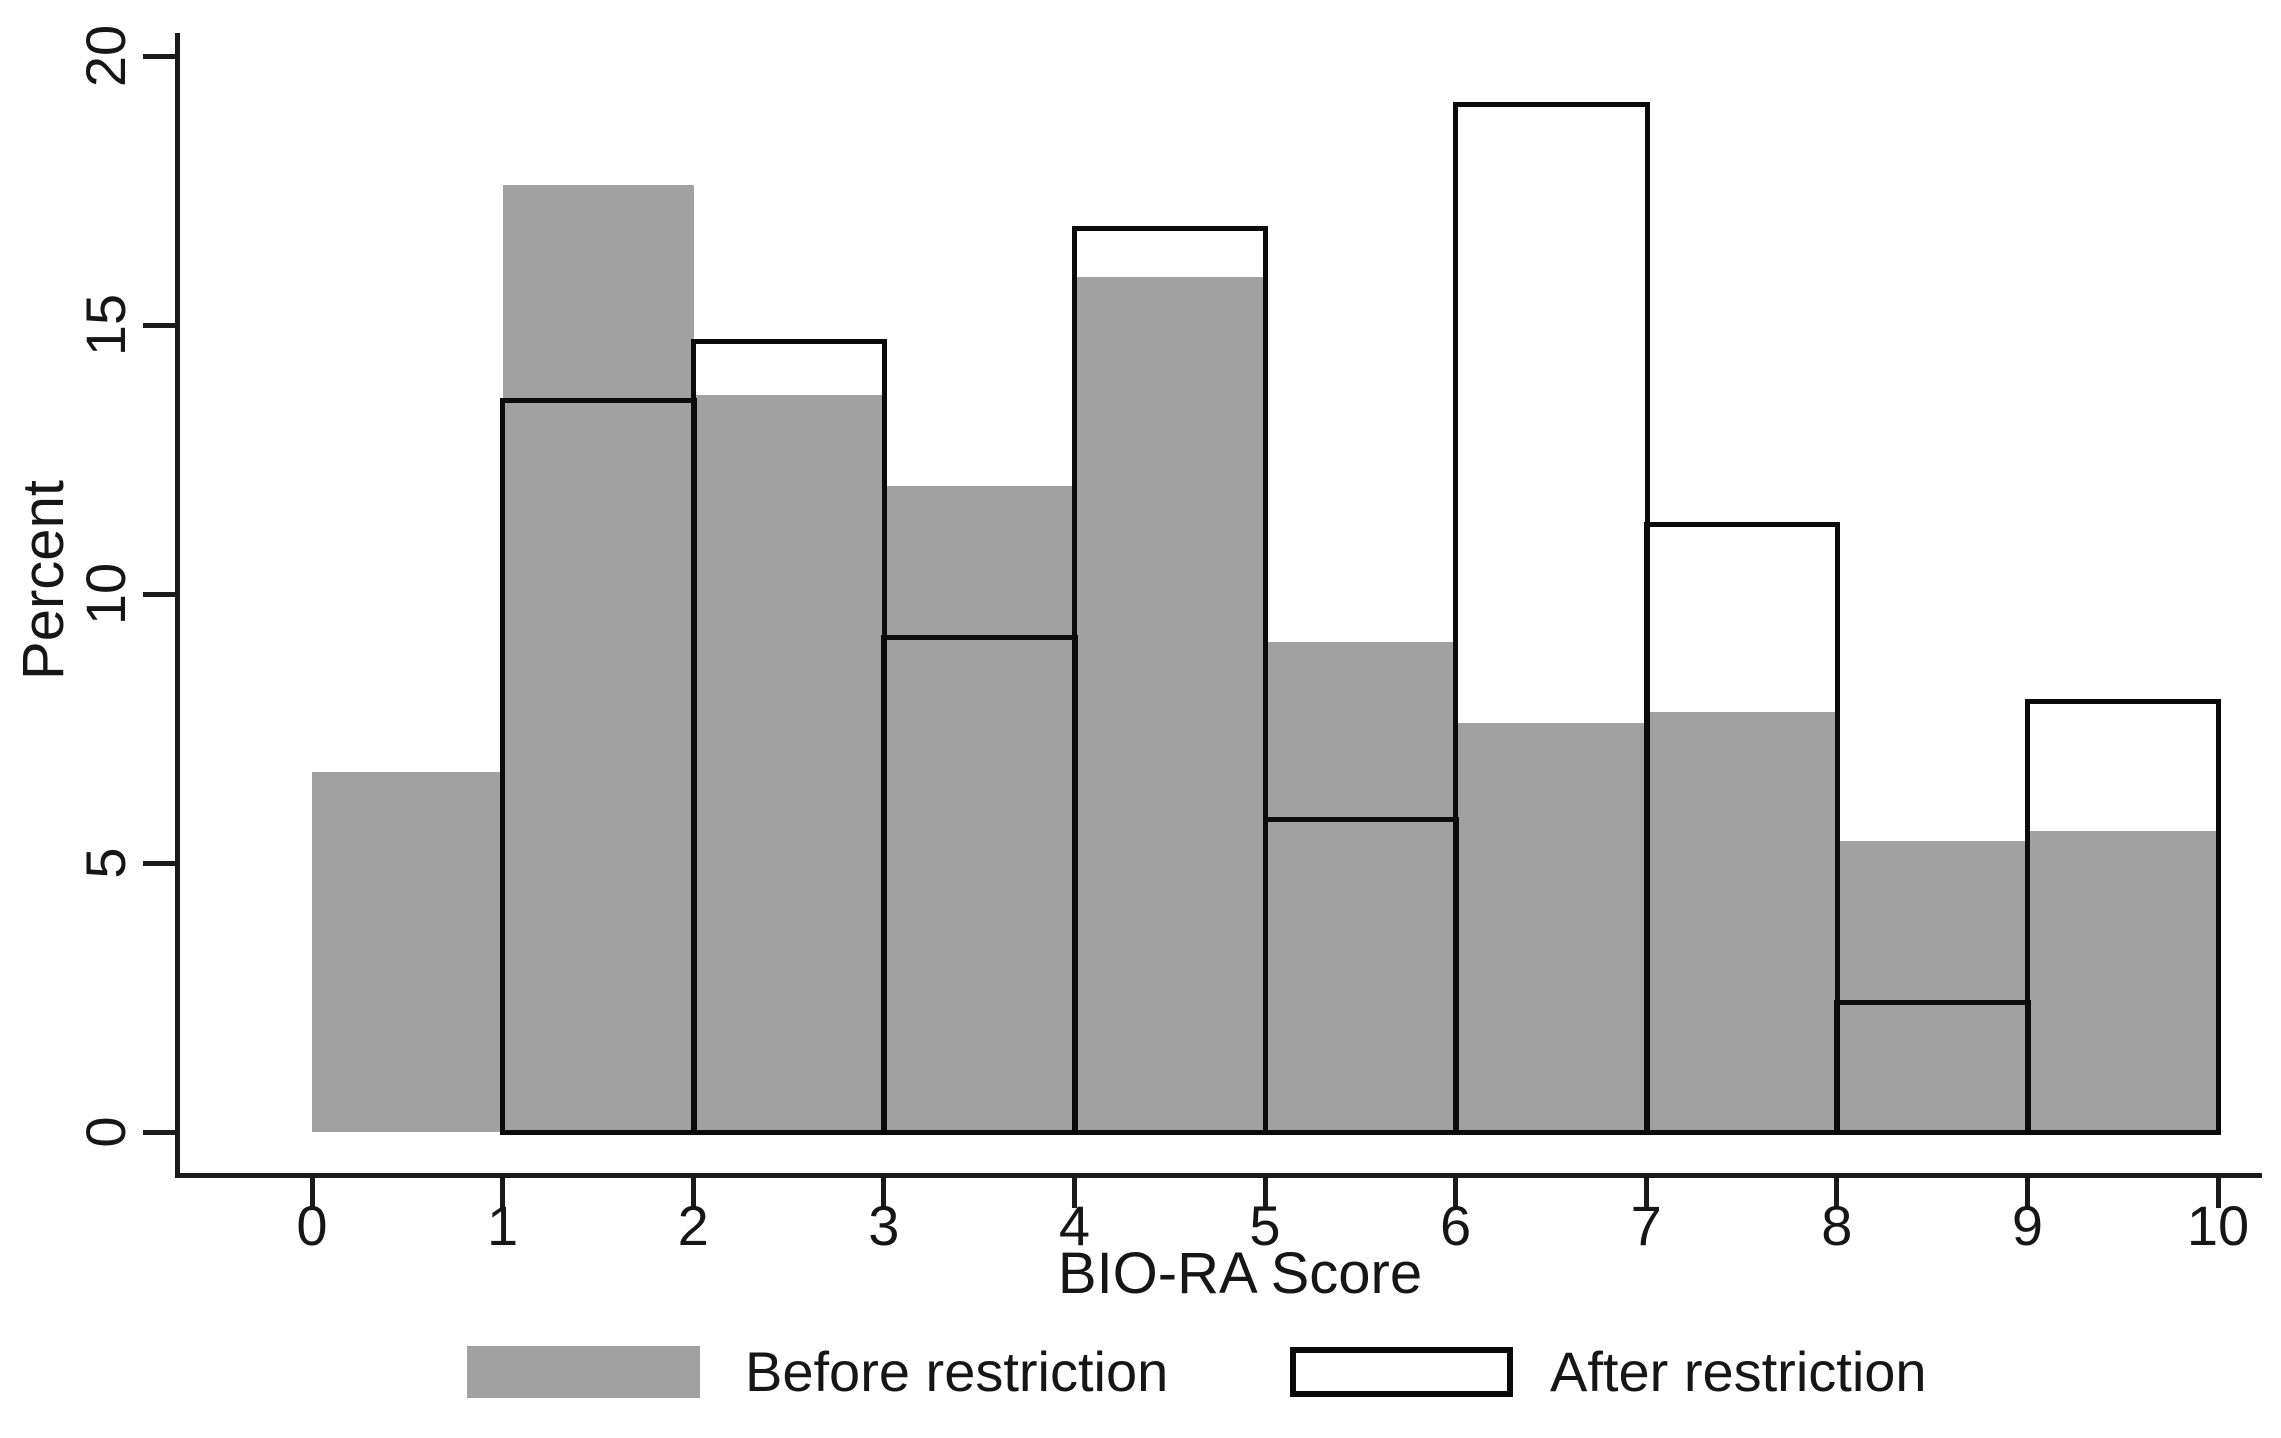  Describe the element at coordinates (1646, 1225) in the screenshot. I see `x-tick-label-7: 7` at that location.